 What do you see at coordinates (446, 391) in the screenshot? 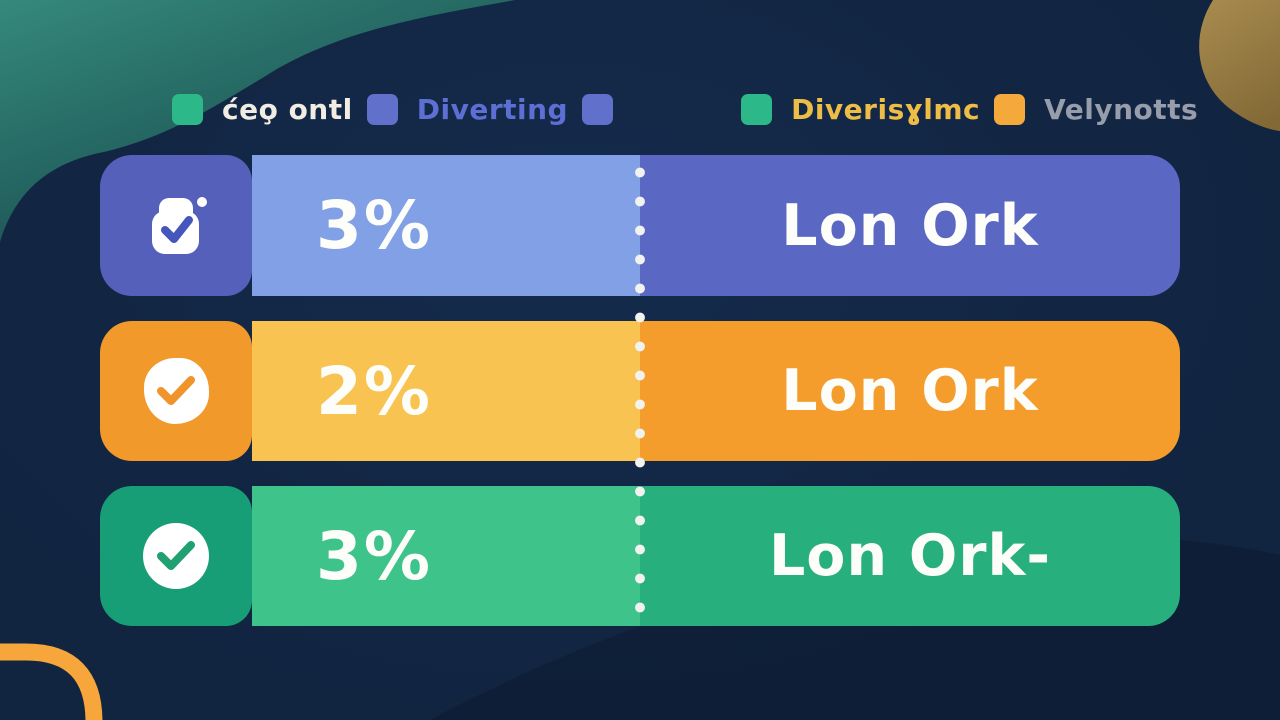
I see `percent-section: 2%` at bounding box center [446, 391].